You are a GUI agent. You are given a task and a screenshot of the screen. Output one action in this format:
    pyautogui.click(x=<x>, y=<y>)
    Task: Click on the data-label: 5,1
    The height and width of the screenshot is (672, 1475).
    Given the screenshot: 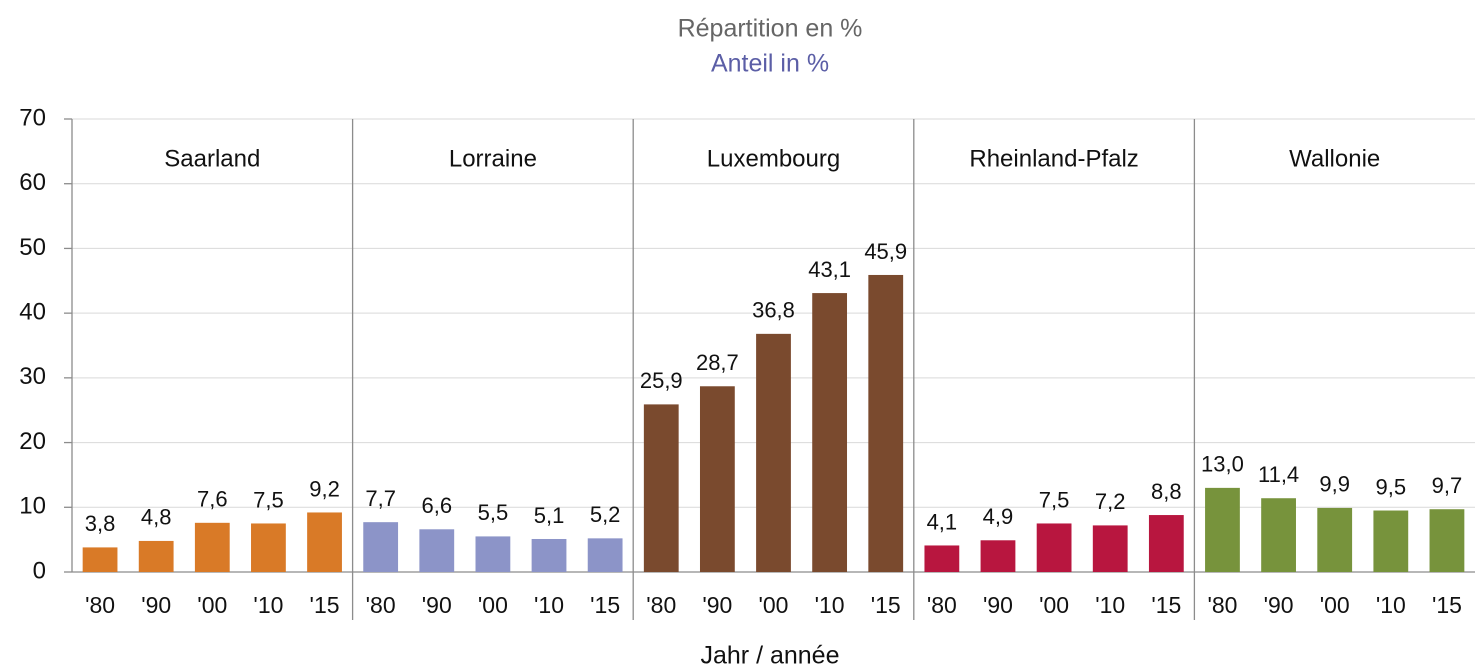 What is the action you would take?
    pyautogui.click(x=549, y=515)
    